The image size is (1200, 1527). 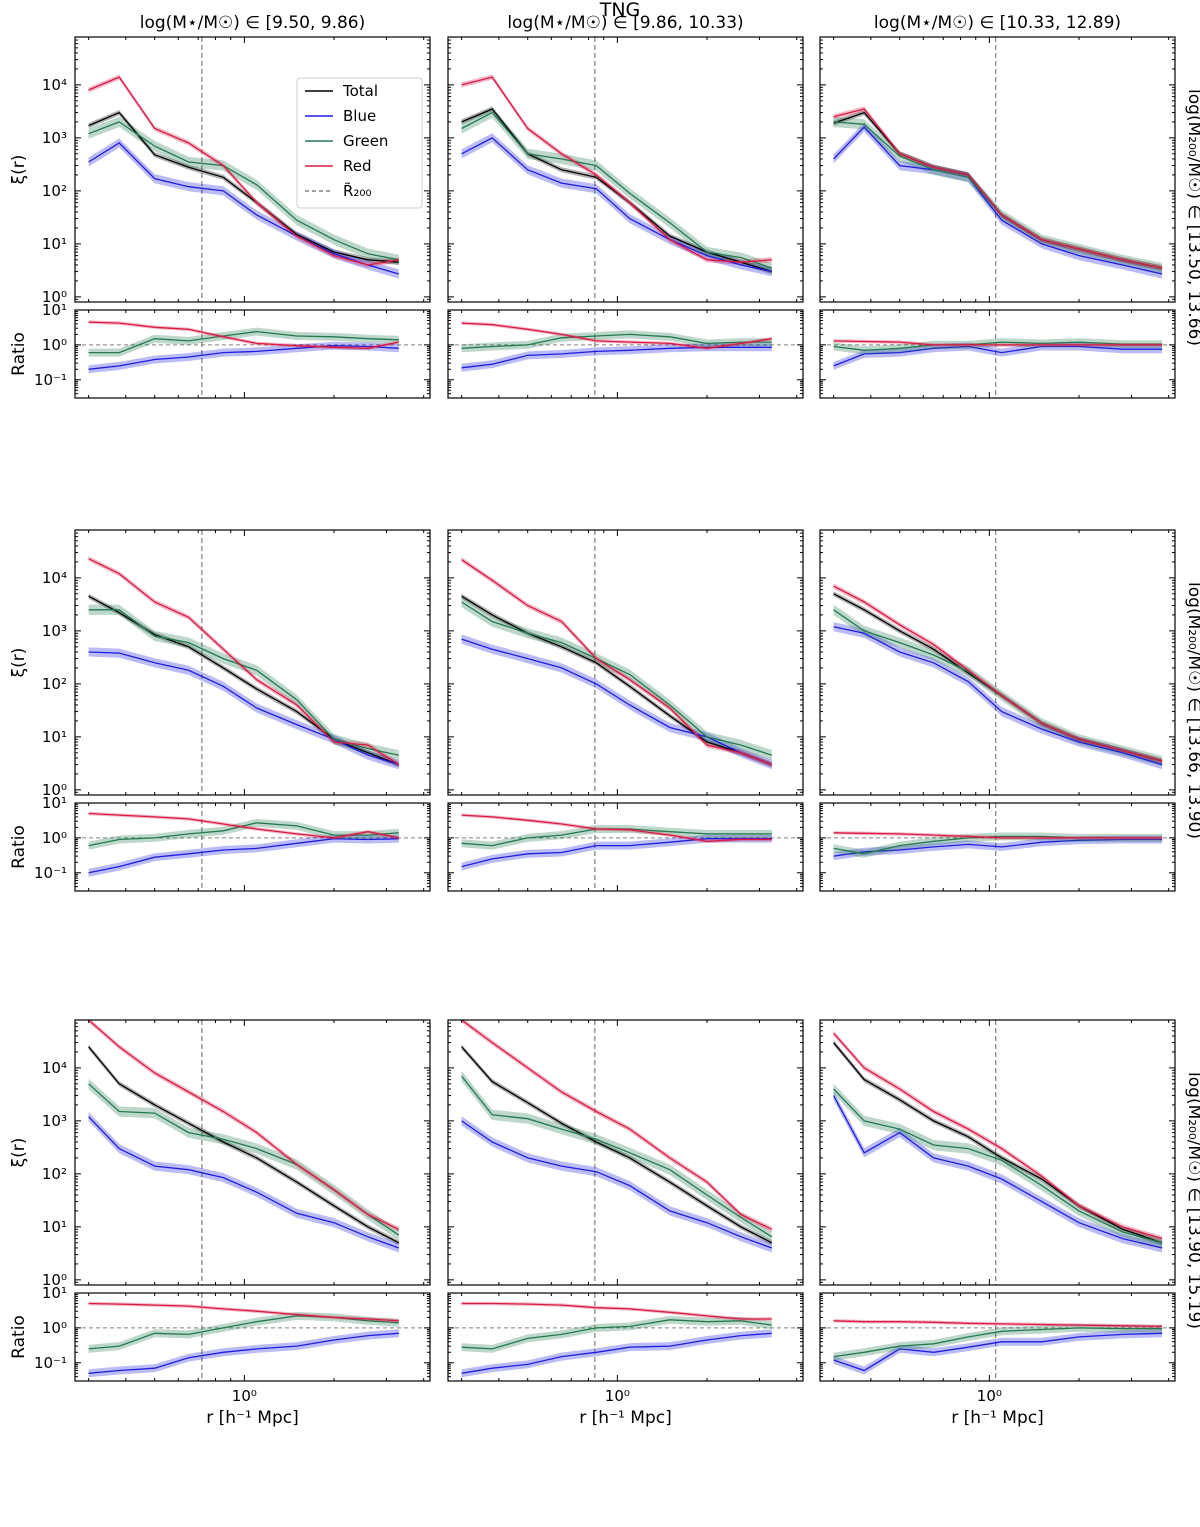 I want to click on panel-r1c1-main-line-red, so click(x=617, y=662).